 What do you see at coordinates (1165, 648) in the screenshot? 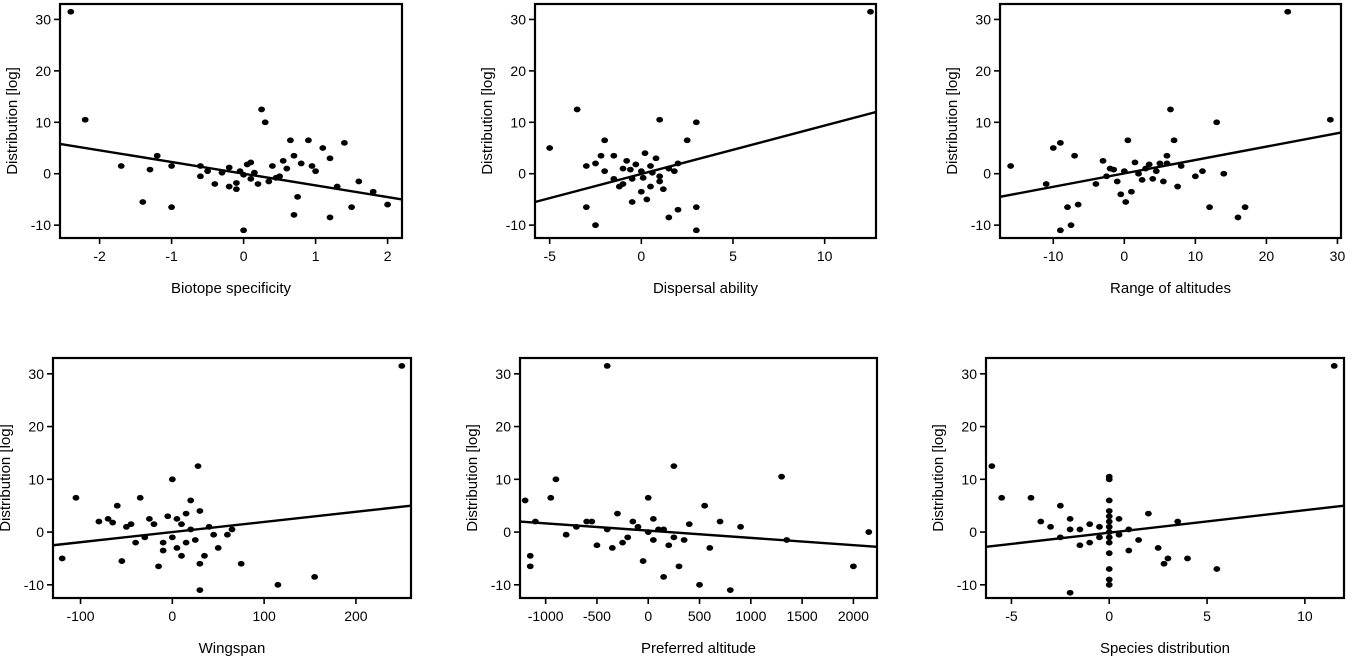
I see `x-axis-label: Species distribution` at bounding box center [1165, 648].